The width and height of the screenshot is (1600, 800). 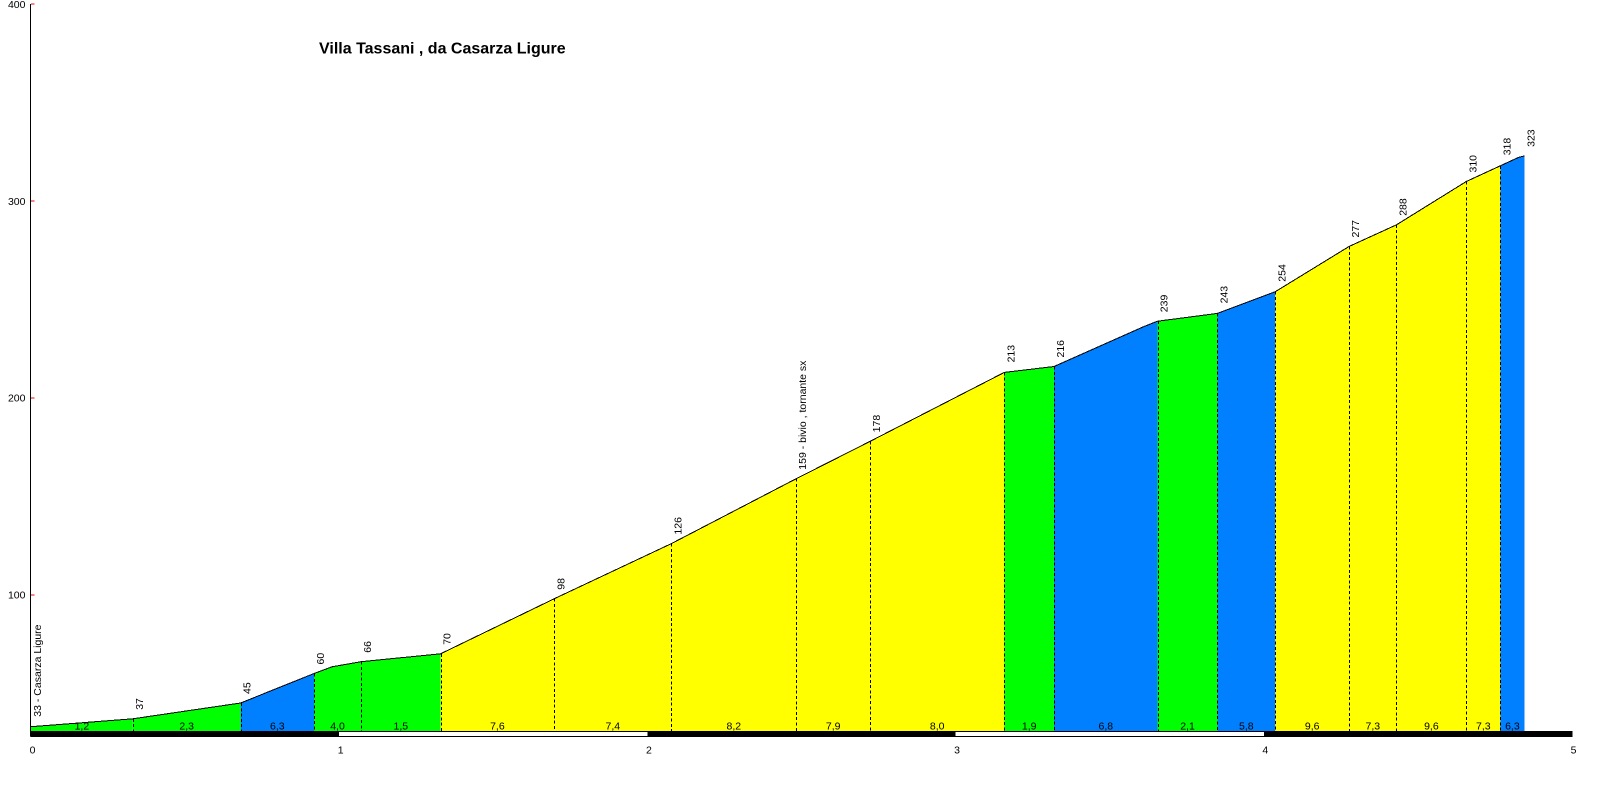 What do you see at coordinates (1187, 727) in the screenshot?
I see `svg-text: 2,1` at bounding box center [1187, 727].